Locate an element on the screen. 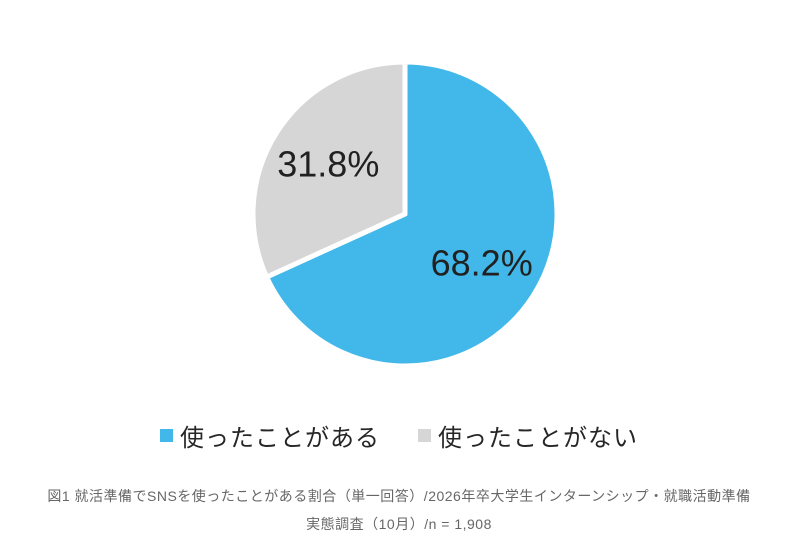 The image size is (798, 555). legend-label-not-used: 使ったことがない is located at coordinates (538, 438).